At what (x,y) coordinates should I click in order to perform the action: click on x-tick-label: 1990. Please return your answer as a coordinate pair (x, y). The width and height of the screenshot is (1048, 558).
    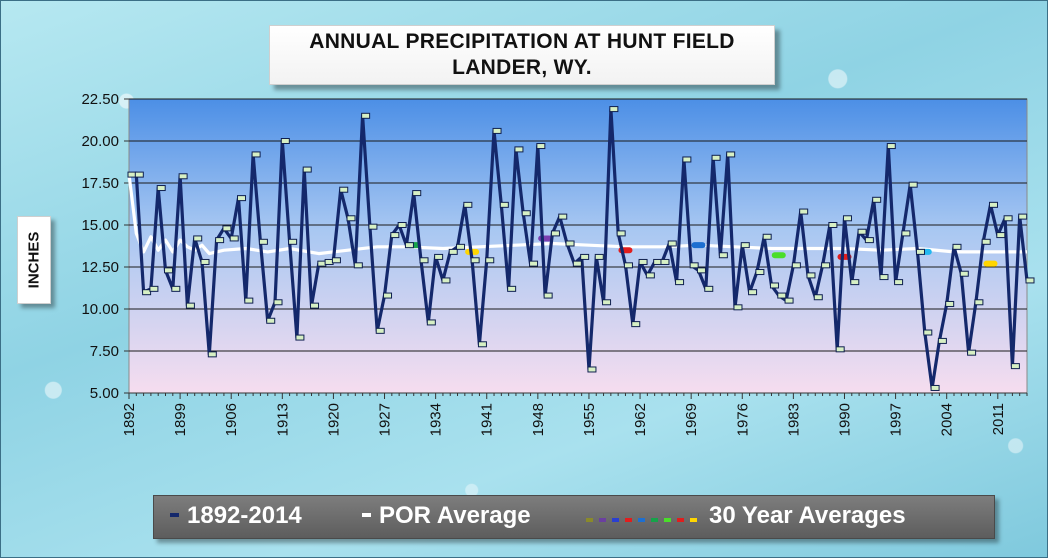
    Looking at the image, I should click on (844, 419).